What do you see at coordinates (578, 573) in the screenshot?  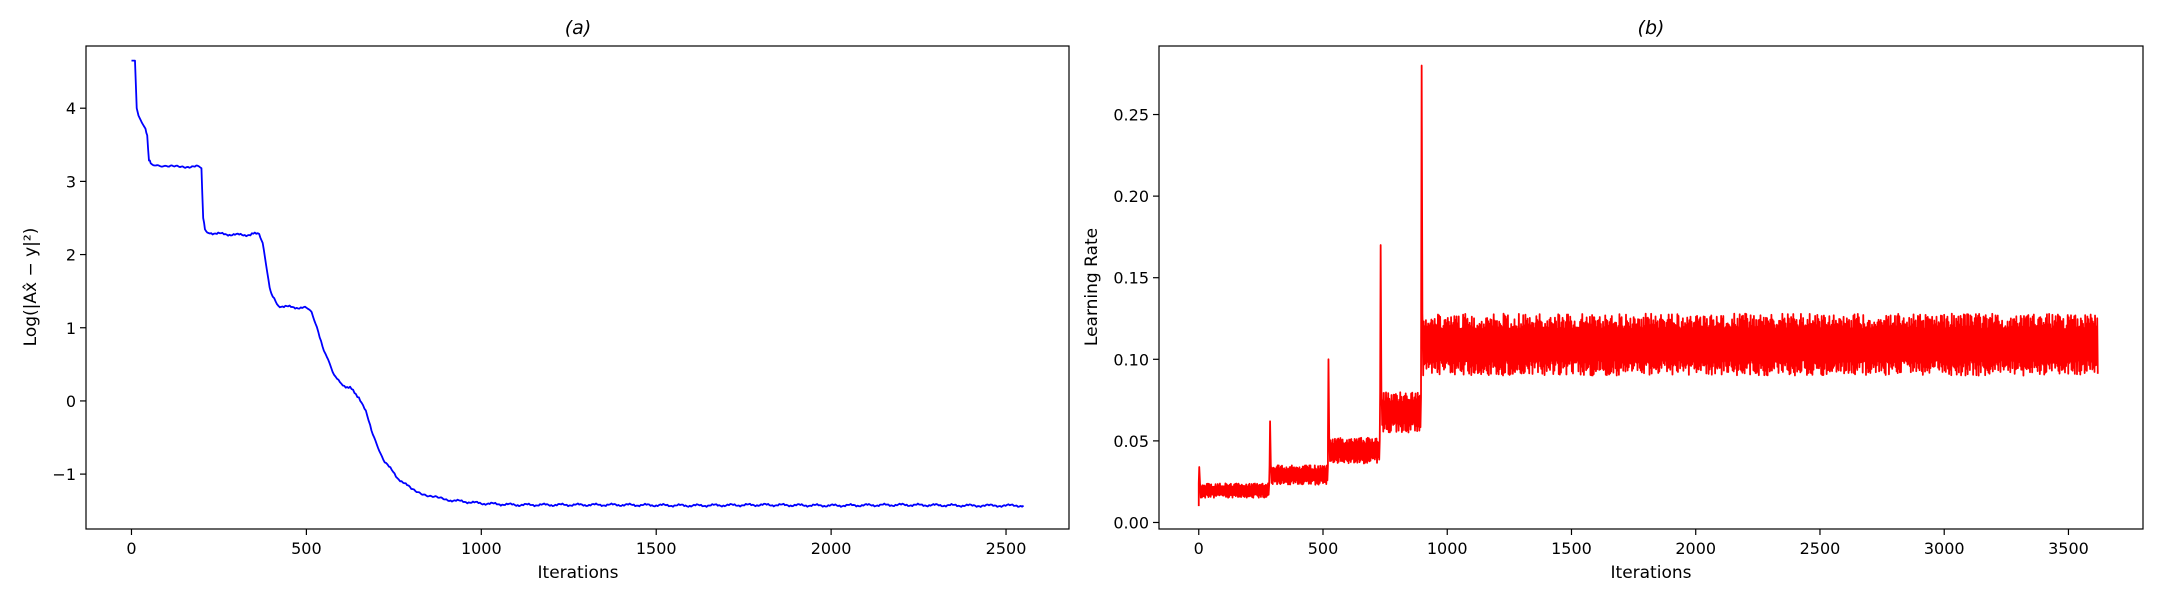 I see `chart-a-x-axis-label: Iterations` at bounding box center [578, 573].